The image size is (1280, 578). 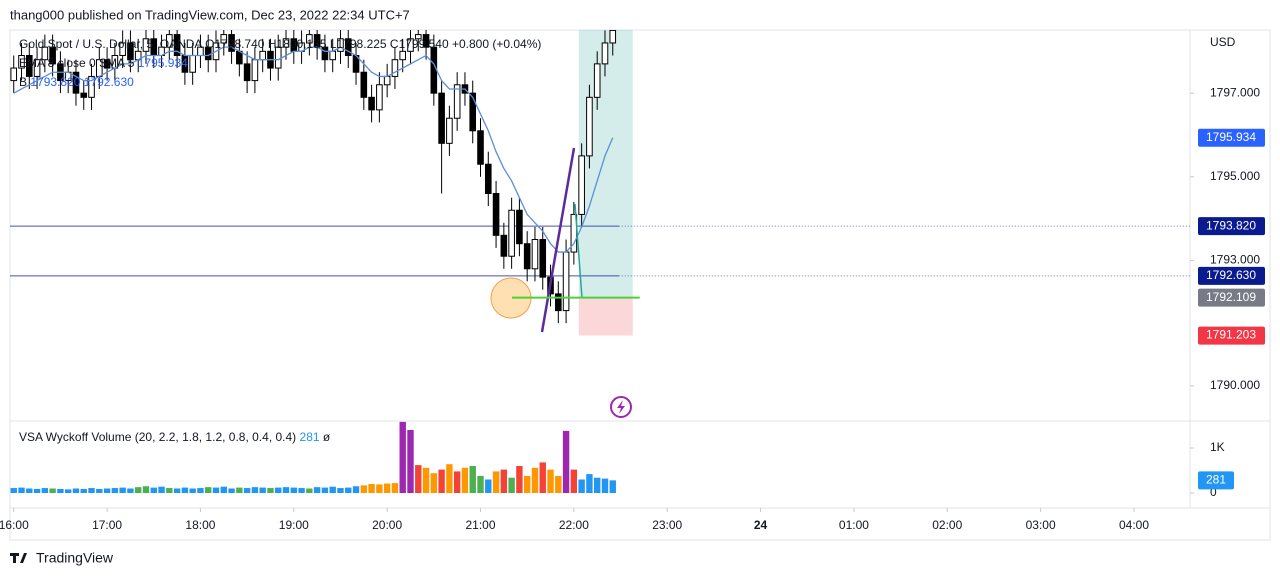 What do you see at coordinates (605, 316) in the screenshot?
I see `position-stop-zone` at bounding box center [605, 316].